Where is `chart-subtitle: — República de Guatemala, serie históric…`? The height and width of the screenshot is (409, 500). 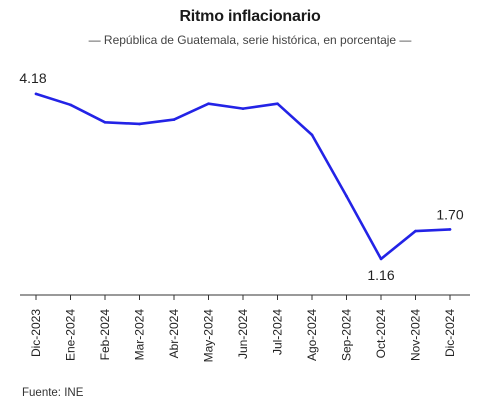 chart-subtitle: — República de Guatemala, serie históric… is located at coordinates (250, 40).